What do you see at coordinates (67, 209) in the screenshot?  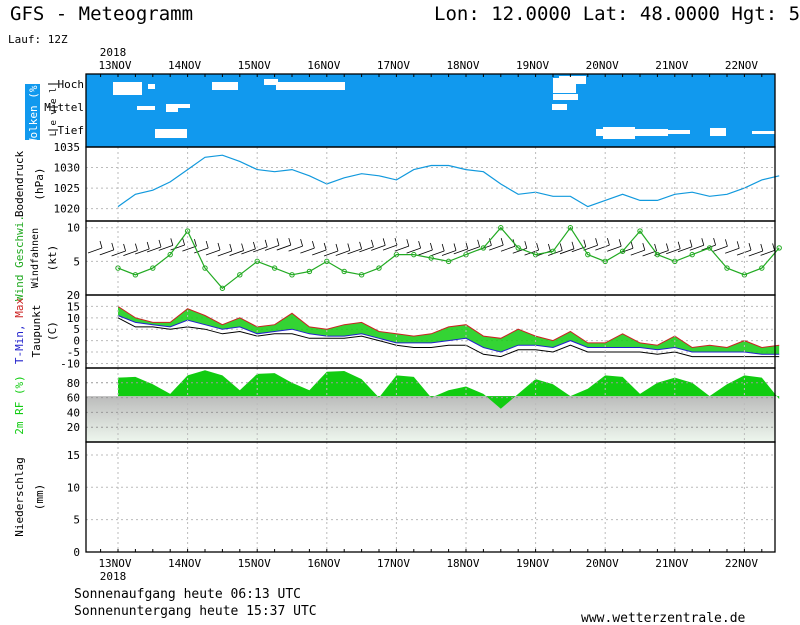 I see `pressure-tick-label: 1020` at bounding box center [67, 209].